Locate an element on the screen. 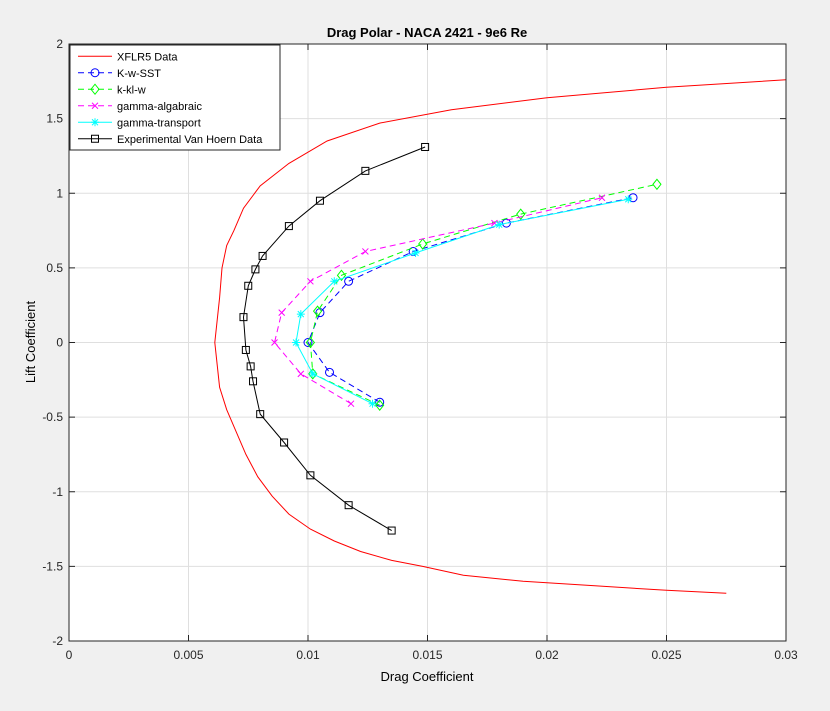 The image size is (830, 711). x-tick-label: 0.025 is located at coordinates (666, 655).